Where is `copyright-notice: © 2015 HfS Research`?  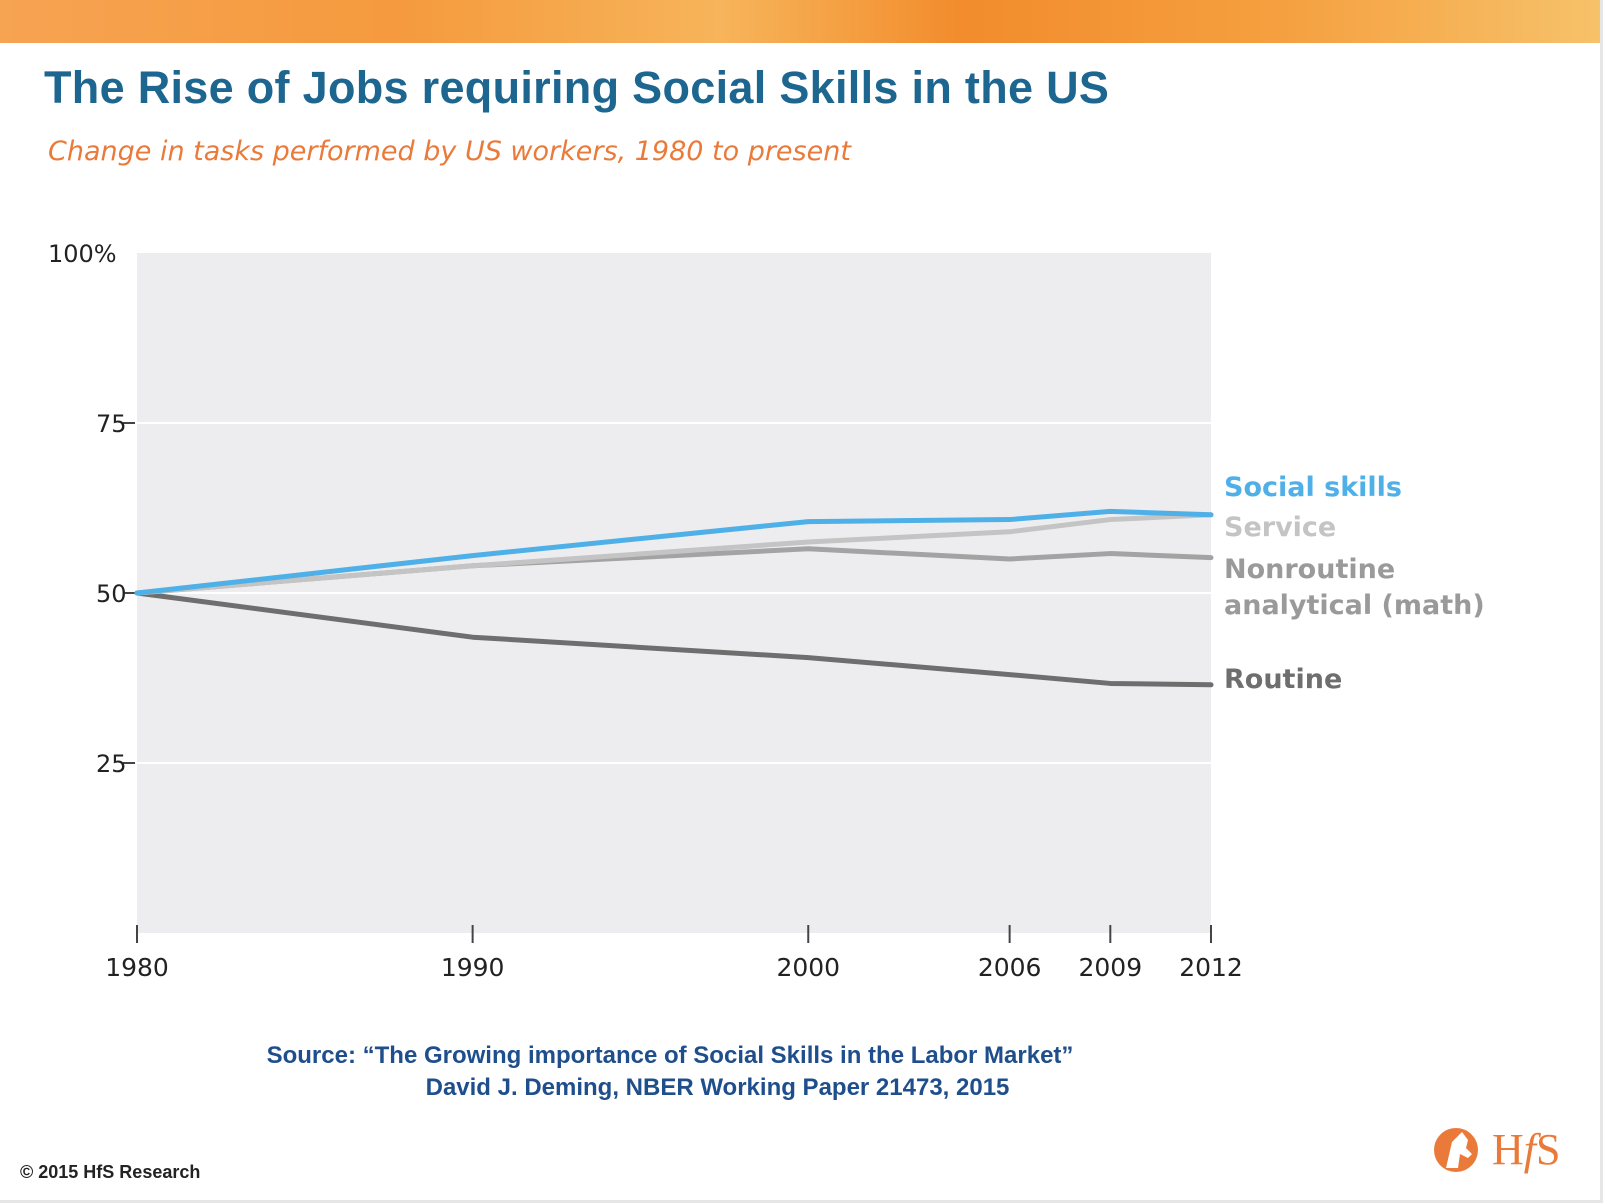
copyright-notice: © 2015 HfS Research is located at coordinates (110, 1172).